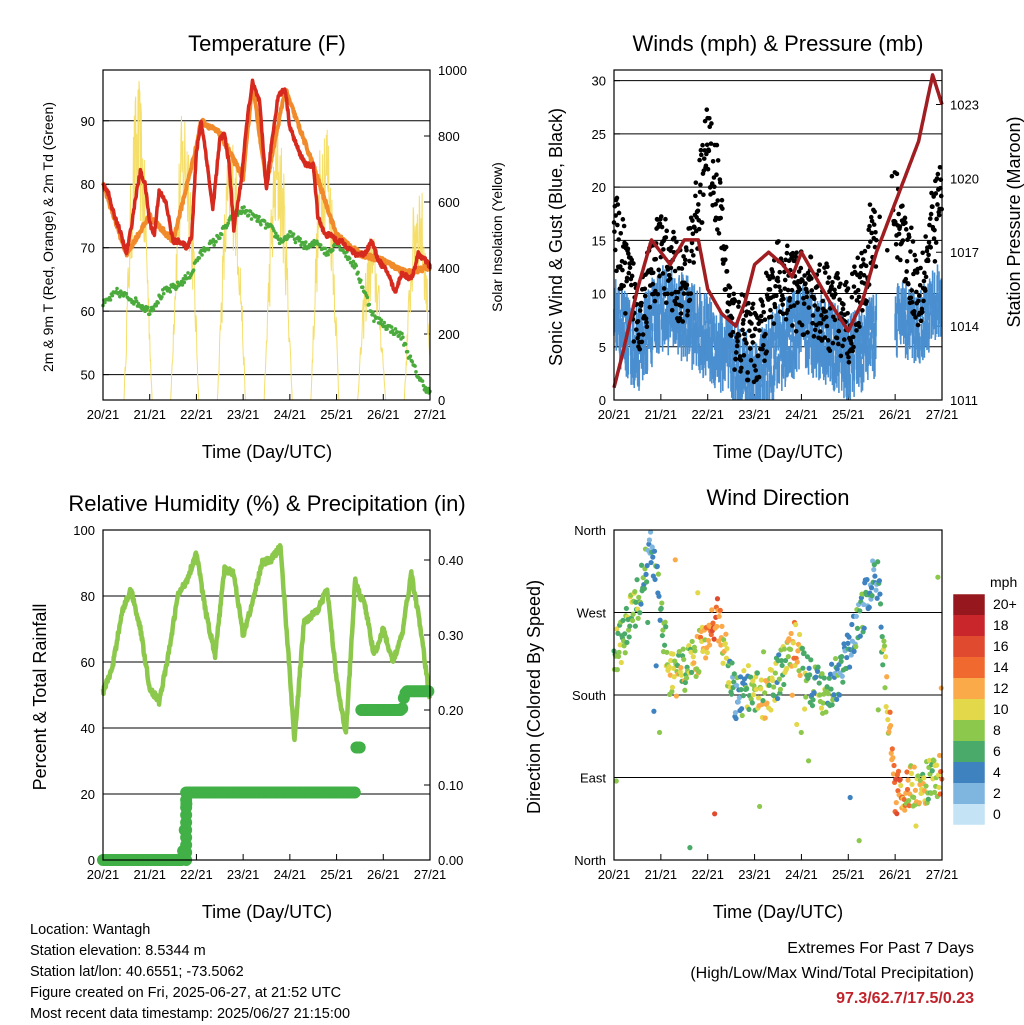 The image size is (1024, 1025). Describe the element at coordinates (430, 414) in the screenshot. I see `temperature-xtick-label: 27/21` at that location.